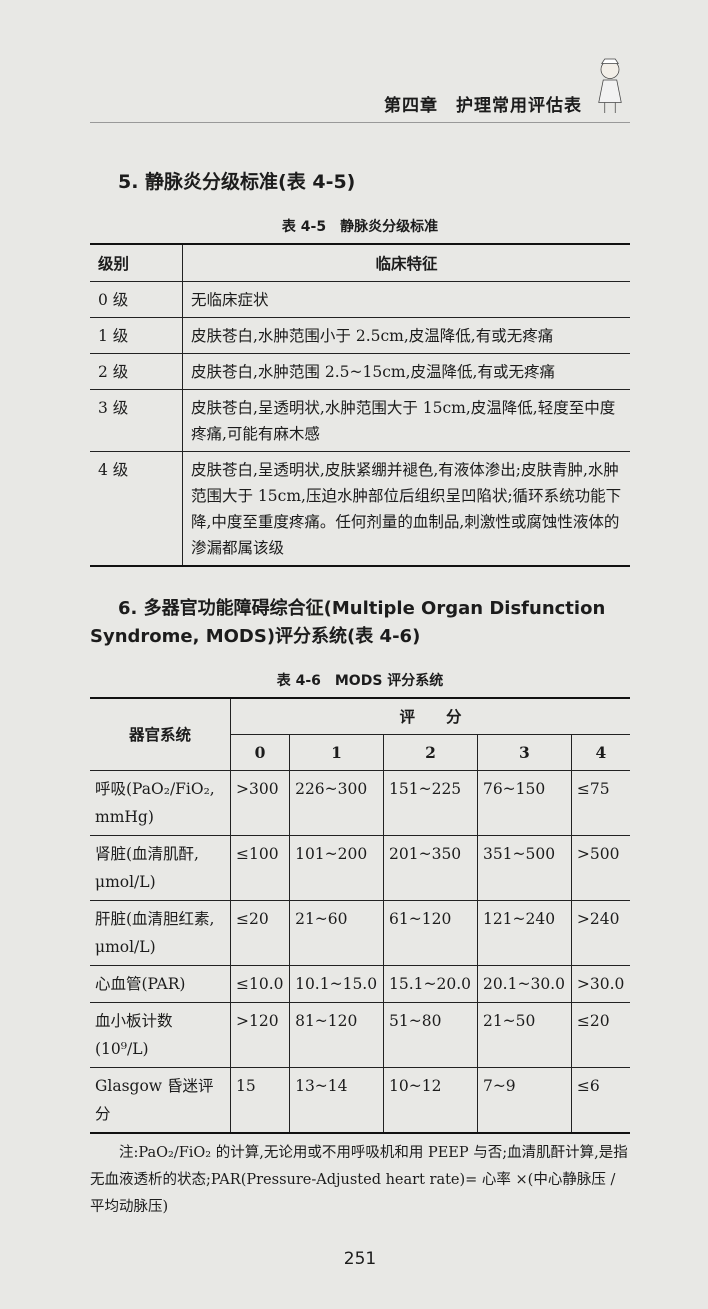 This screenshot has height=1309, width=708. I want to click on feature-cell: 无临床症状, so click(406, 299).